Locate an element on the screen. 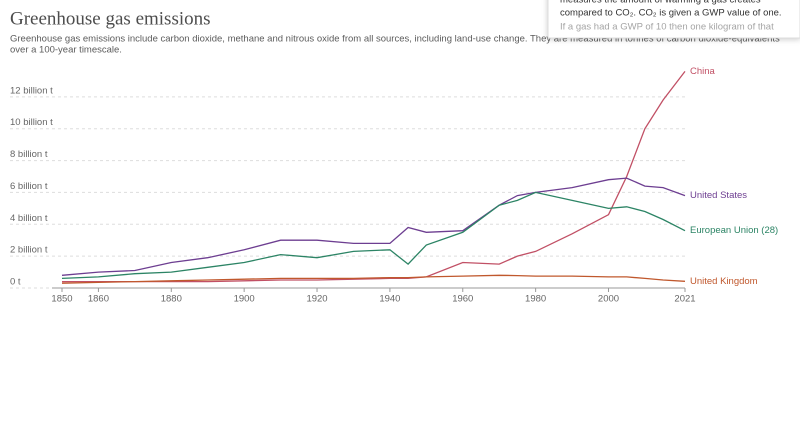 This screenshot has height=432, width=800. x-tick-label: 1980 is located at coordinates (535, 299).